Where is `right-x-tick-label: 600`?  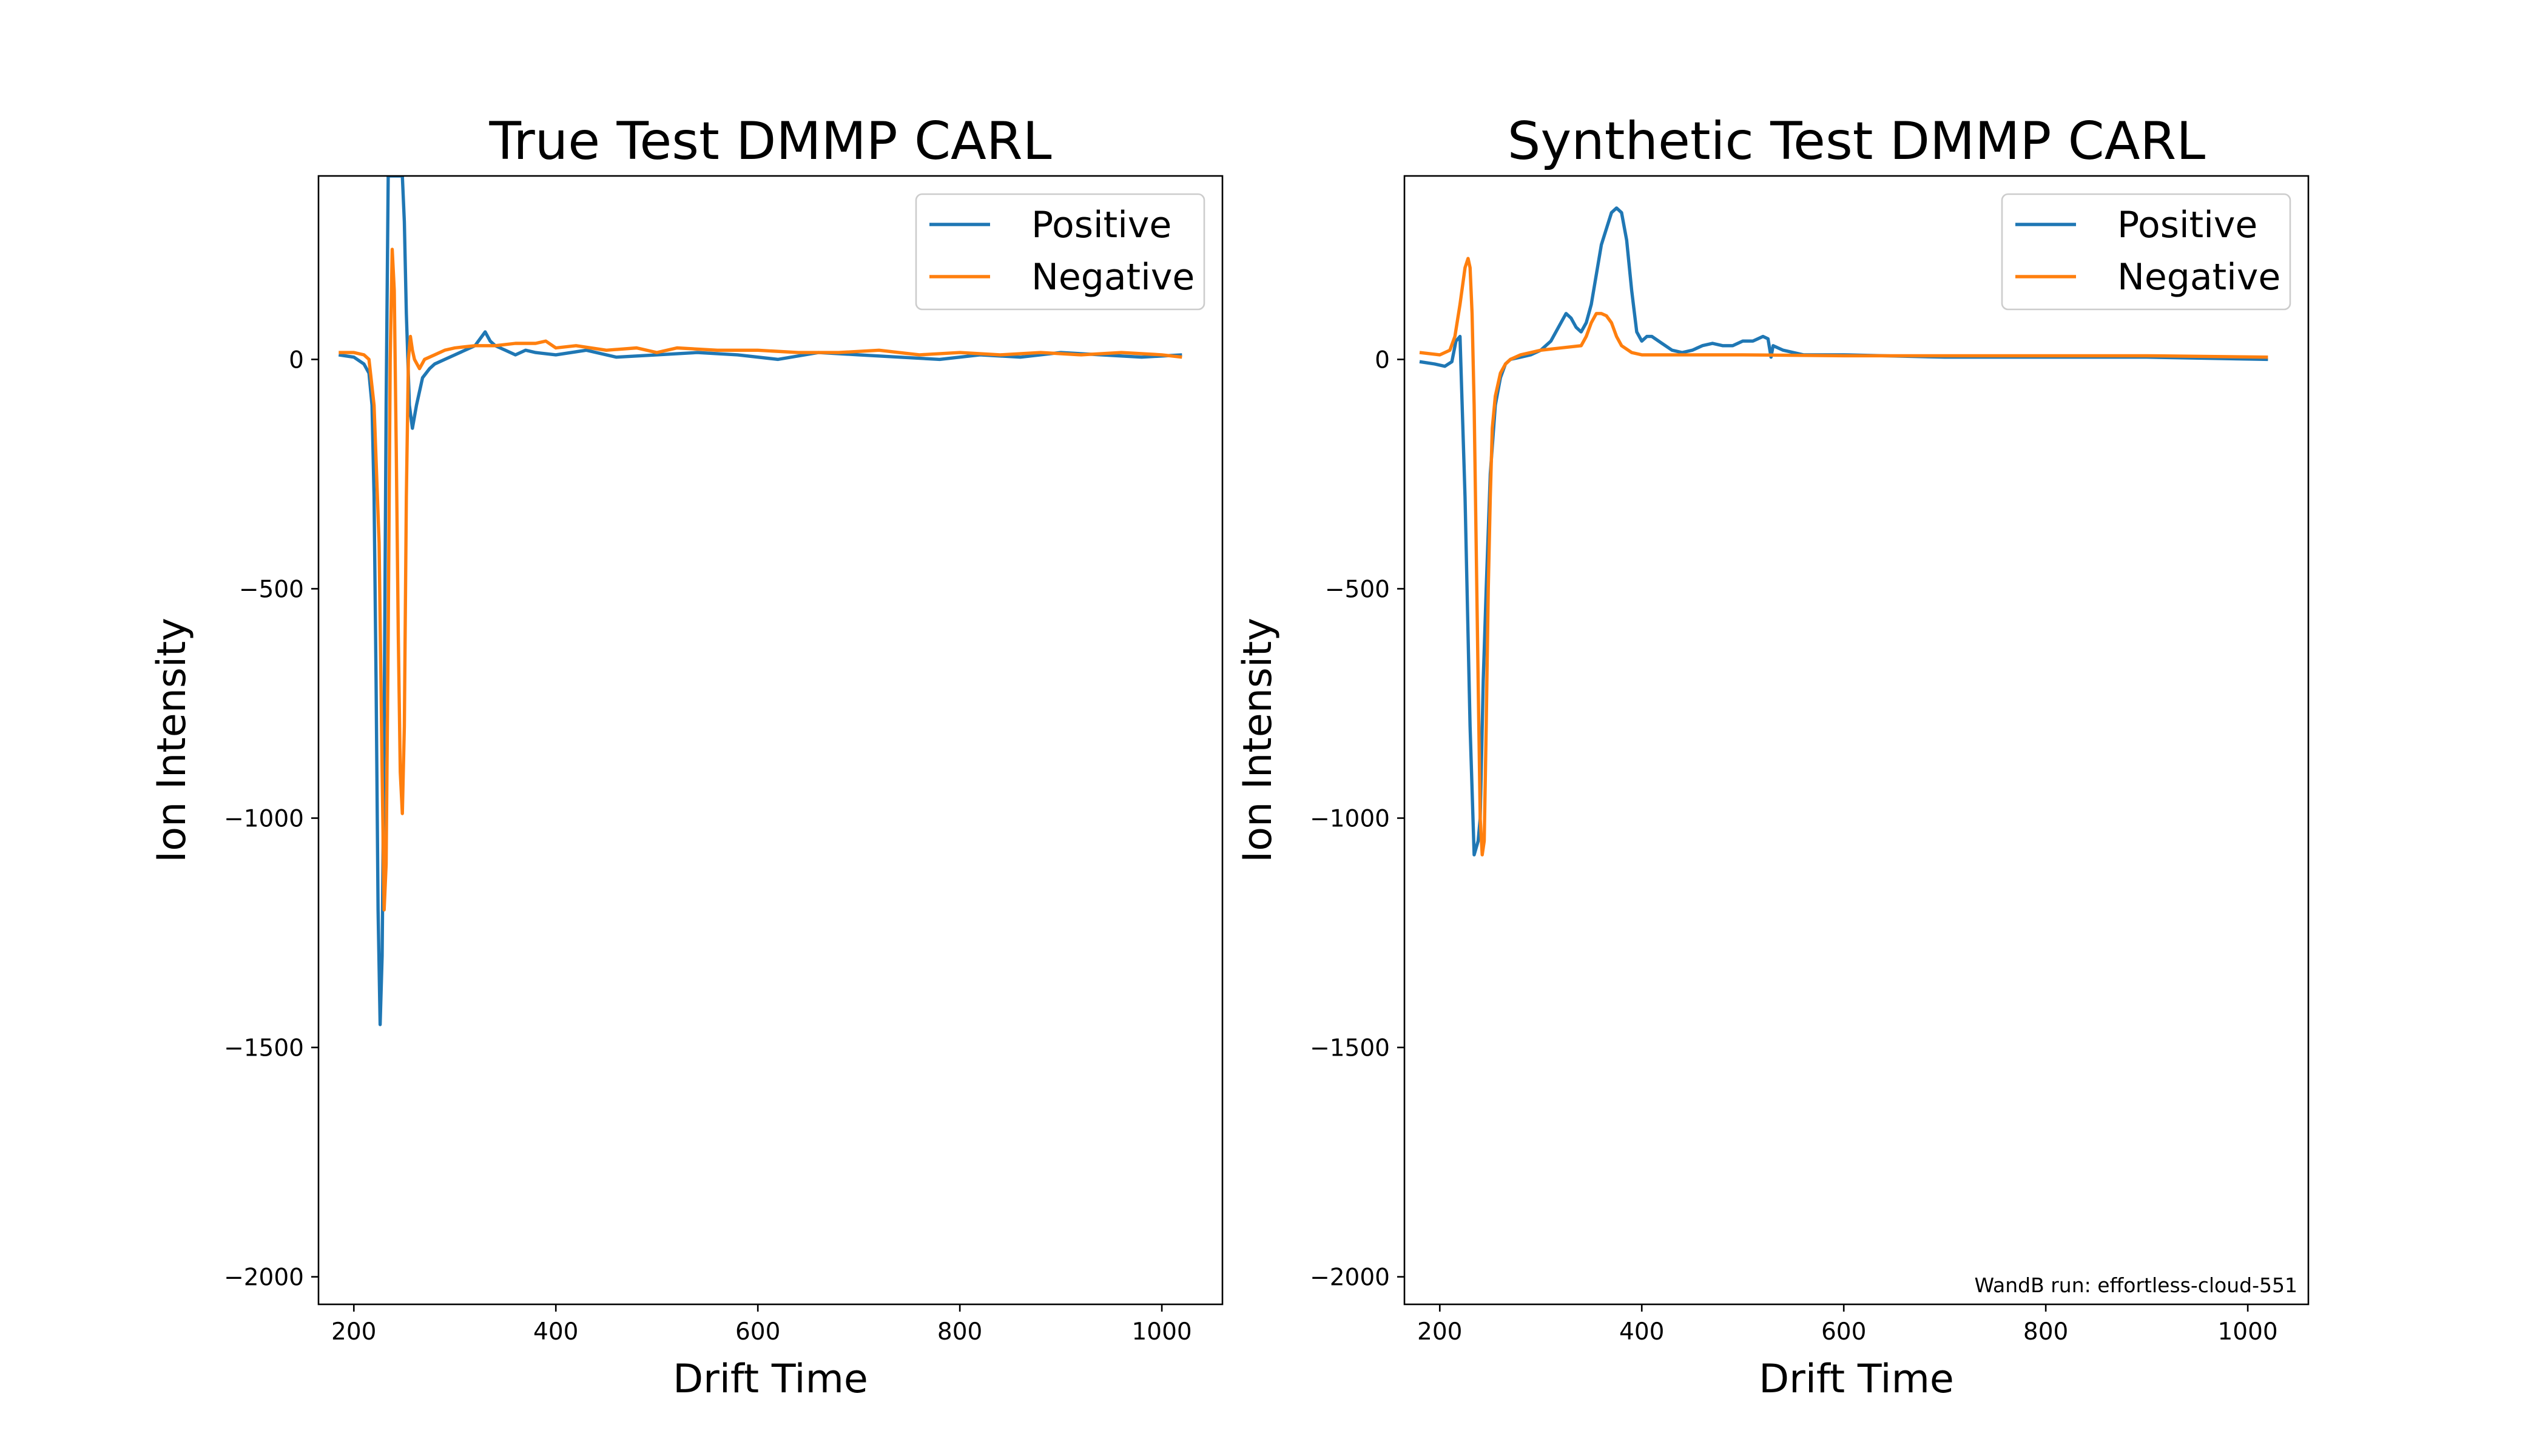 right-x-tick-label: 600 is located at coordinates (1843, 1332).